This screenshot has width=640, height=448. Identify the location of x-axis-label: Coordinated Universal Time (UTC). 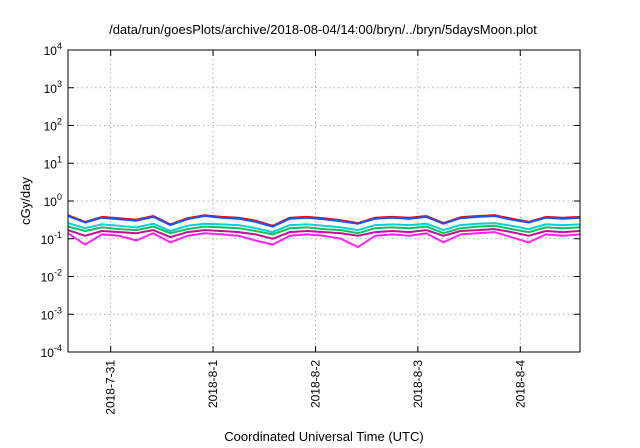
(323, 436).